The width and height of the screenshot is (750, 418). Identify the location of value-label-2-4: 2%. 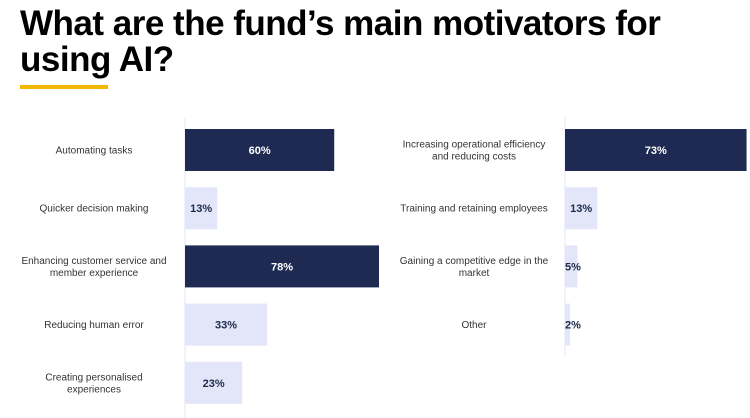
(573, 326).